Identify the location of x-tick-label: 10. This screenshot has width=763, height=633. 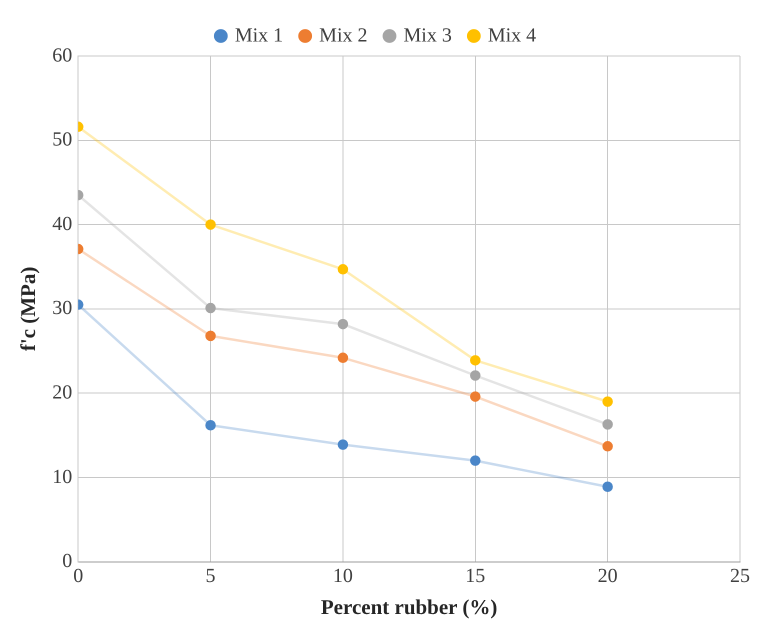
(342, 576).